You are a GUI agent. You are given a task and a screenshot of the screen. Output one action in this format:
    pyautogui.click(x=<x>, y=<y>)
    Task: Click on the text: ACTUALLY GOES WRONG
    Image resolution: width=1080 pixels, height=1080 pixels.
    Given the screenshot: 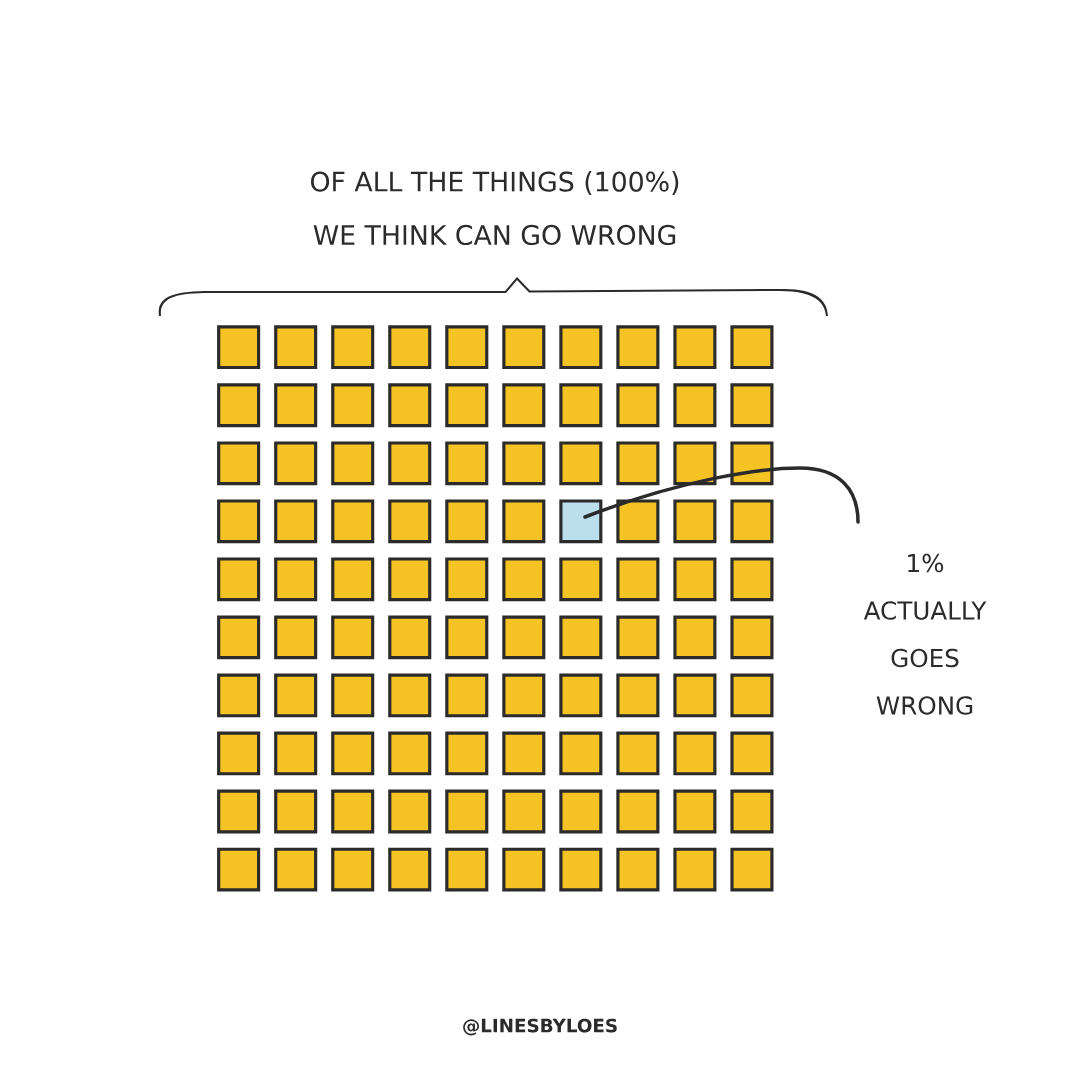 What is the action you would take?
    pyautogui.click(x=925, y=658)
    